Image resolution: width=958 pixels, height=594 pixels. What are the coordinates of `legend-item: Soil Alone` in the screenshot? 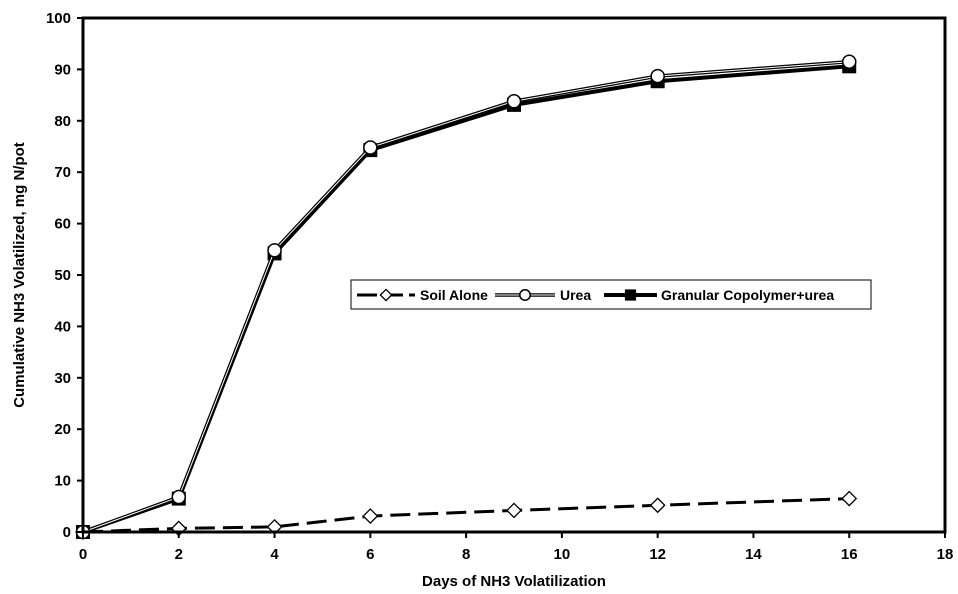 It's located at (422, 295).